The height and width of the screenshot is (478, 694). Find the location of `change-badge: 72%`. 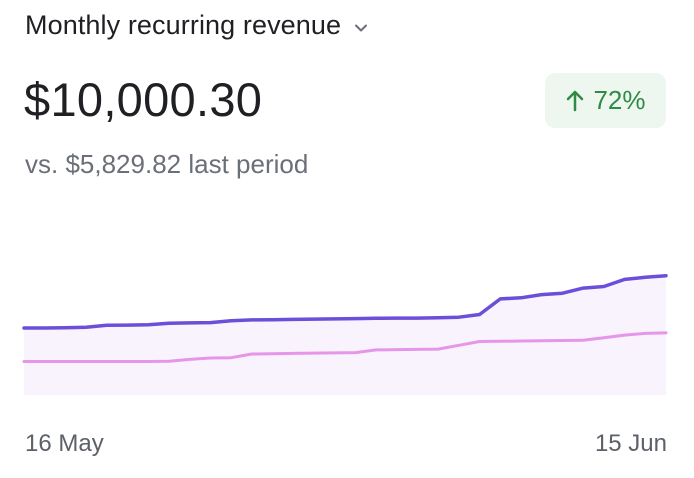

change-badge: 72% is located at coordinates (605, 100).